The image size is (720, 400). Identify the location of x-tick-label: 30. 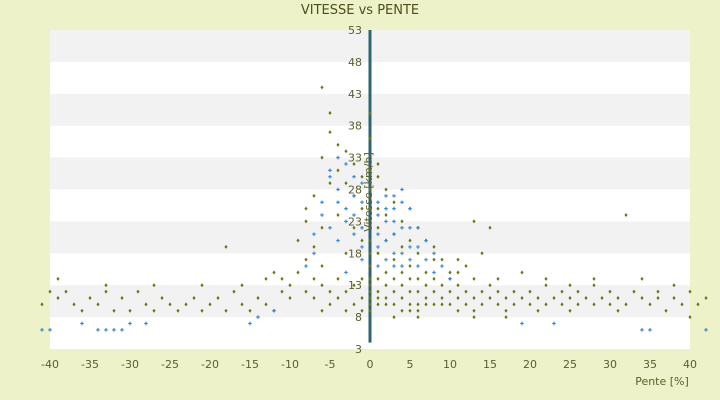
(610, 364).